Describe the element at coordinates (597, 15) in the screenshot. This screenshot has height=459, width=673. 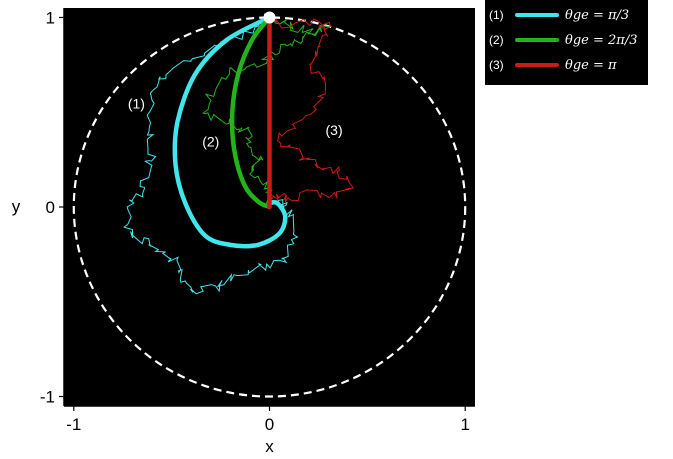
I see `legend-entry-label: θge = π/3` at that location.